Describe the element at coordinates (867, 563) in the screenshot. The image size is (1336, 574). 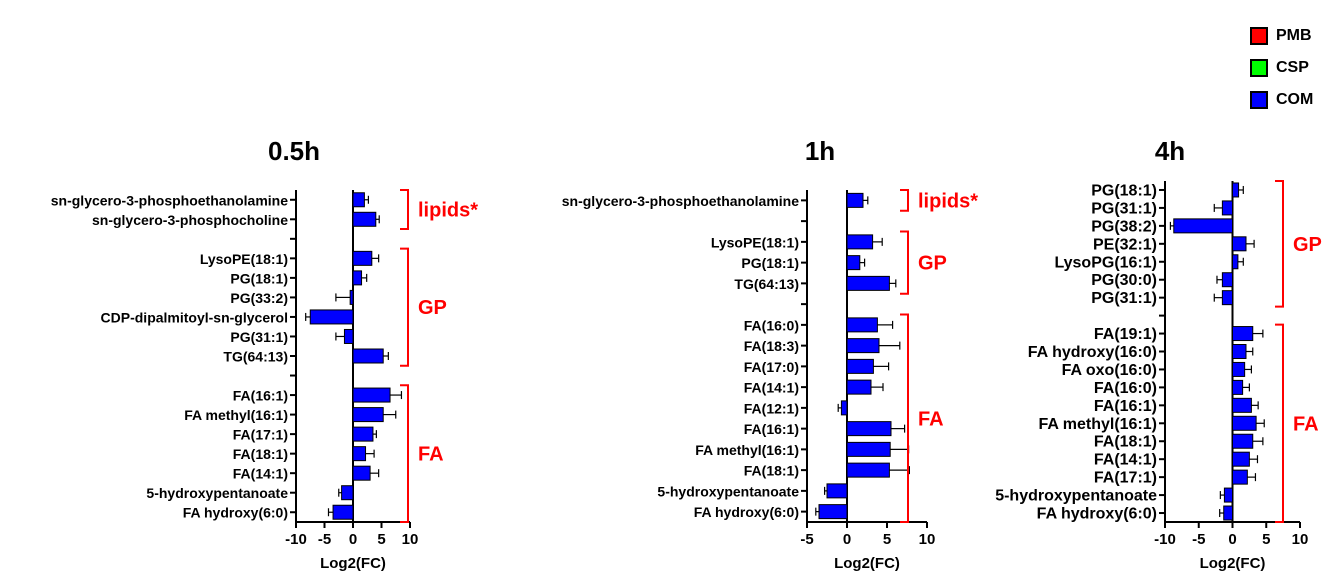
I see `chart-1-x-label: Log2(FC)` at that location.